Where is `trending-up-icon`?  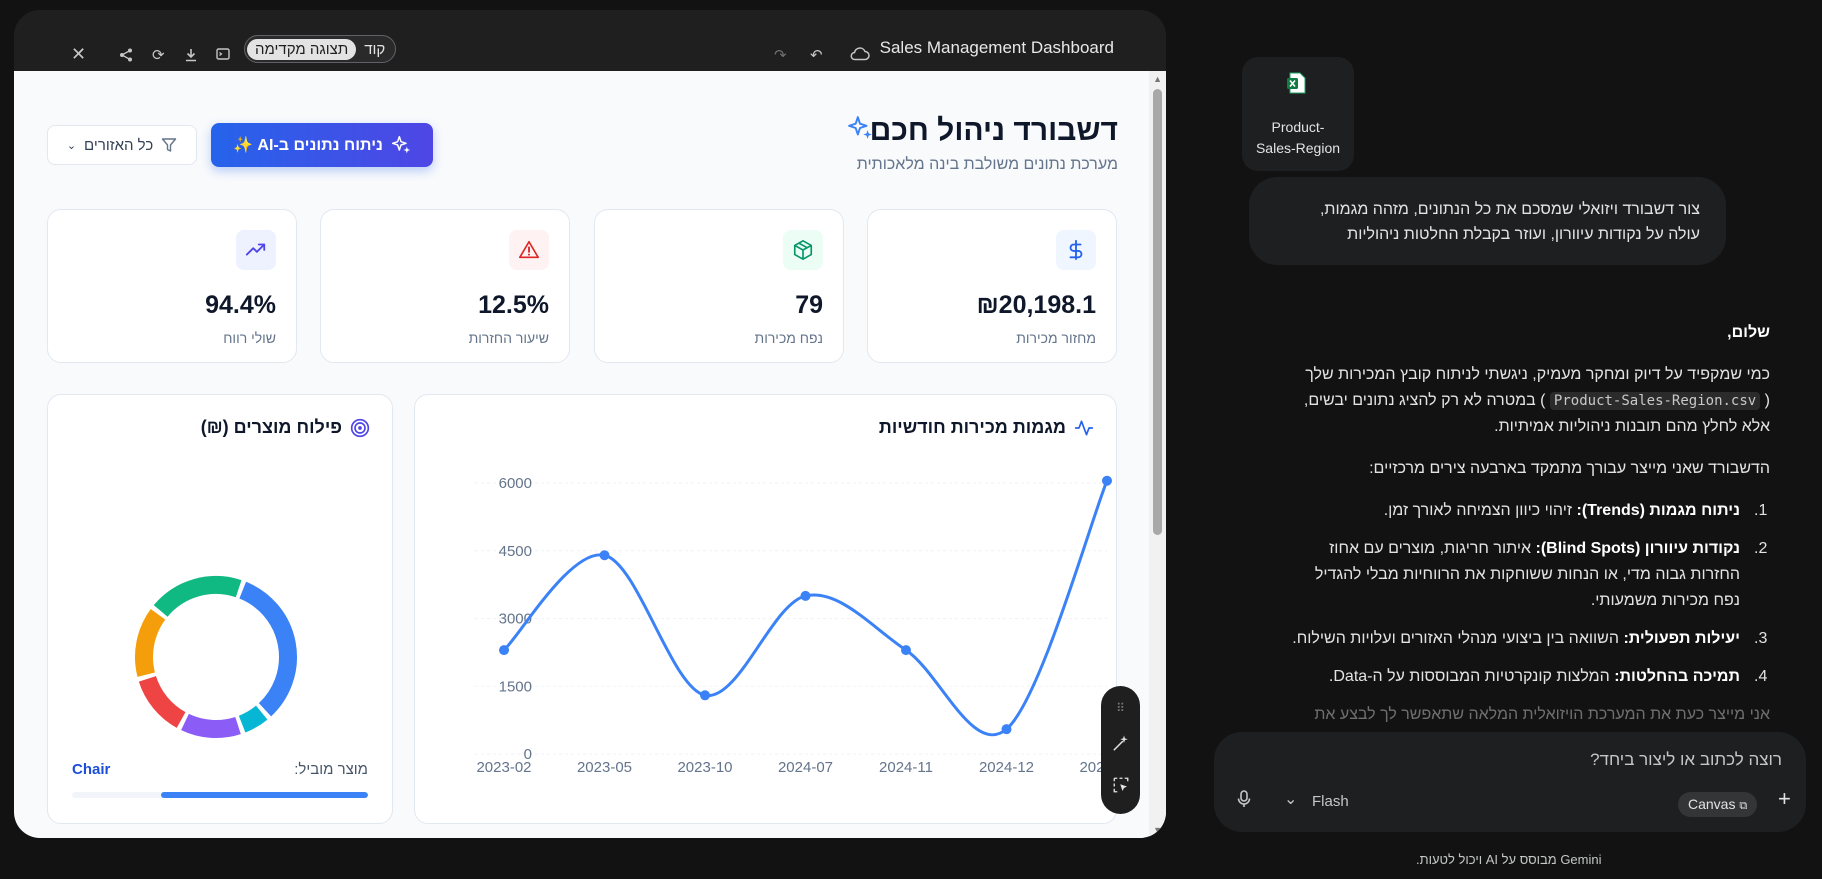 trending-up-icon is located at coordinates (256, 250).